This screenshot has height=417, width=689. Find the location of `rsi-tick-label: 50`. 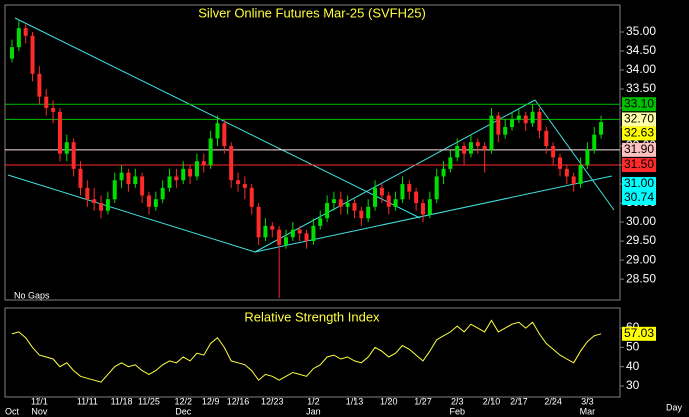

rsi-tick-label: 50 is located at coordinates (633, 347).